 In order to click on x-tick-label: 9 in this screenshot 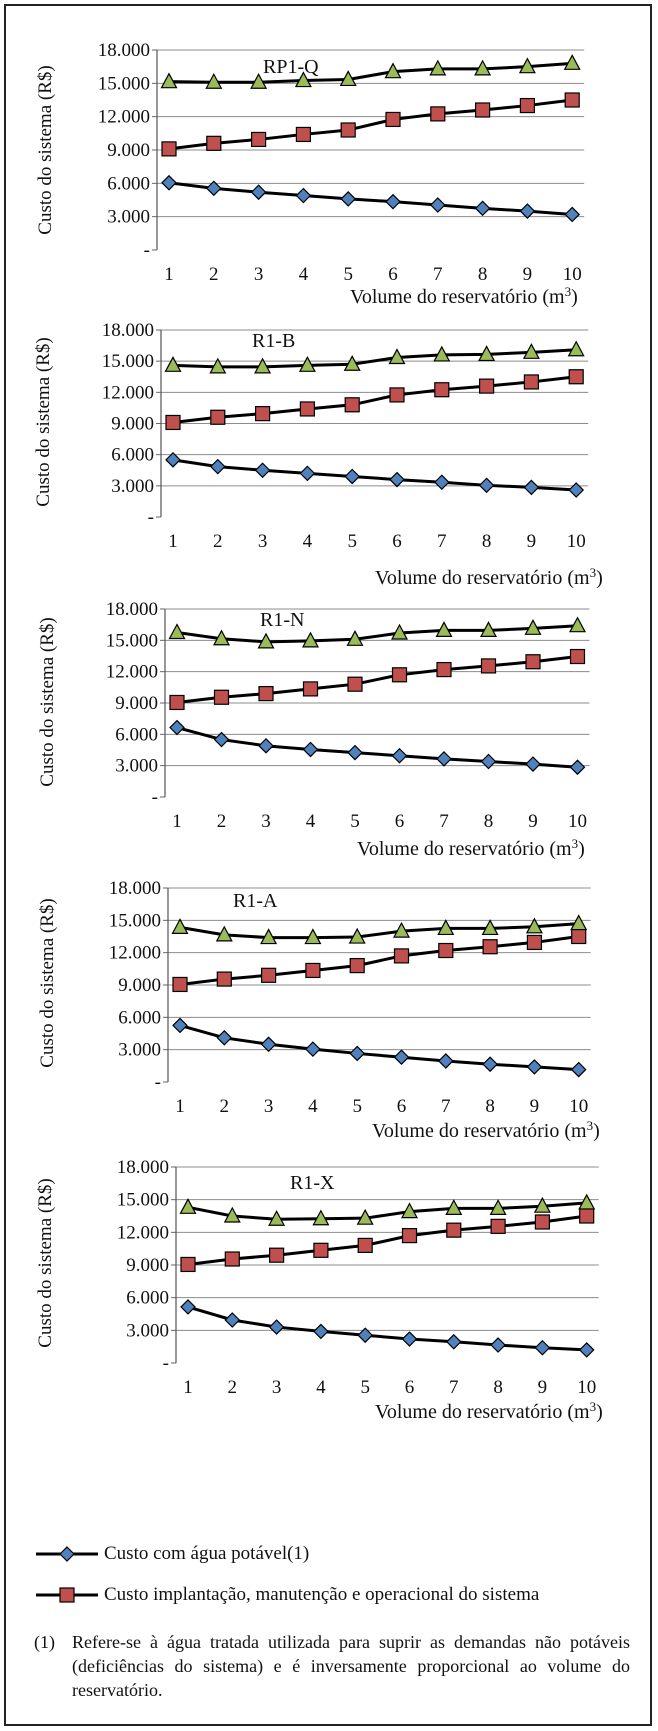, I will do `click(528, 274)`.